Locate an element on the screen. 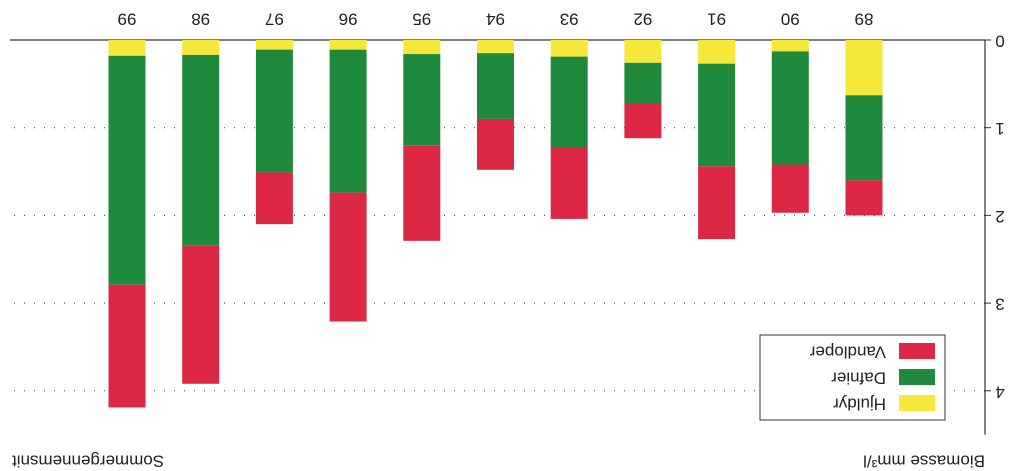 The height and width of the screenshot is (471, 1016). x-tick-label: 89 is located at coordinates (864, 19).